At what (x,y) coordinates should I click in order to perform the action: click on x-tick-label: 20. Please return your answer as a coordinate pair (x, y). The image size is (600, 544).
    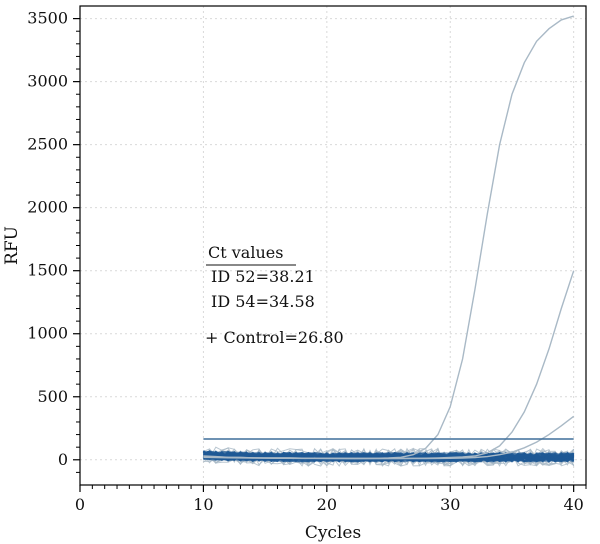
    Looking at the image, I should click on (327, 504).